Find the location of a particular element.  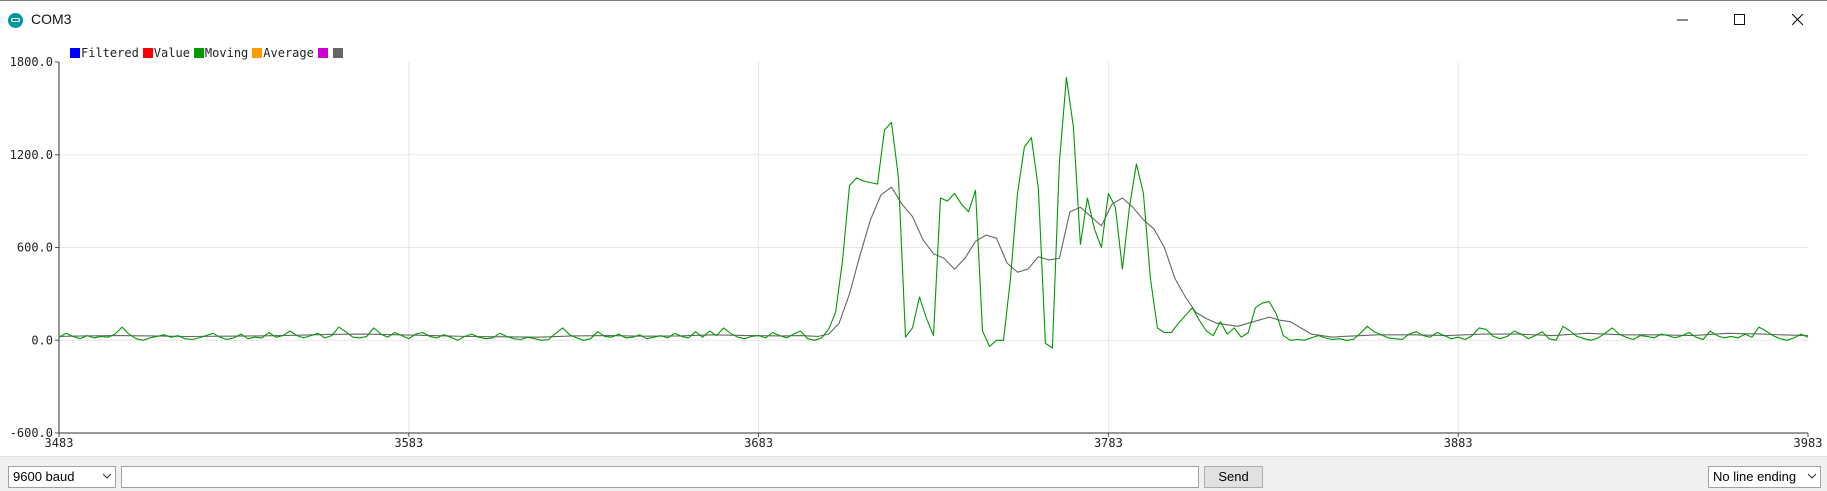

legend-swatch-red is located at coordinates (147, 53).